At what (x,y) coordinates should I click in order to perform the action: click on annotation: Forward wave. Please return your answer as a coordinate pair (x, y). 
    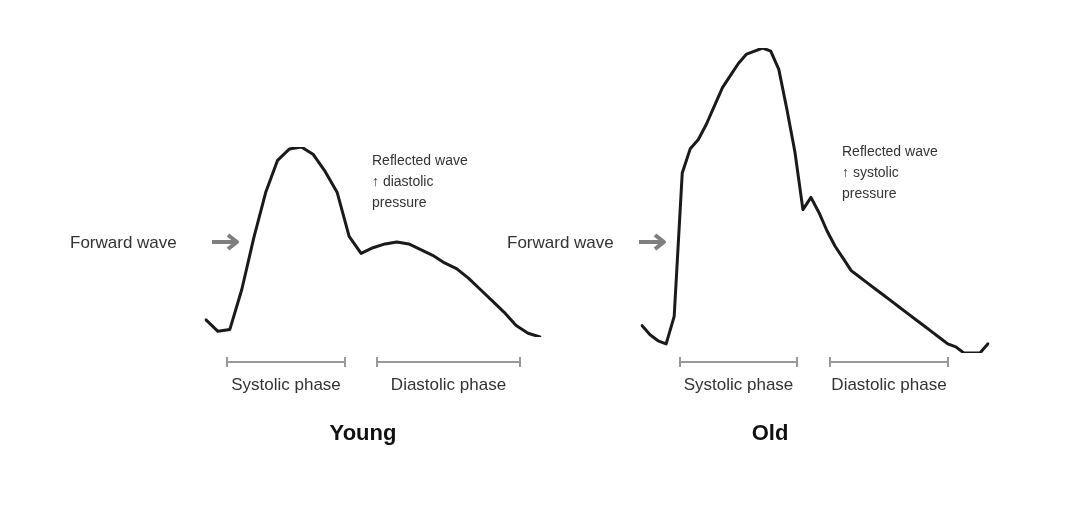
    Looking at the image, I should click on (560, 243).